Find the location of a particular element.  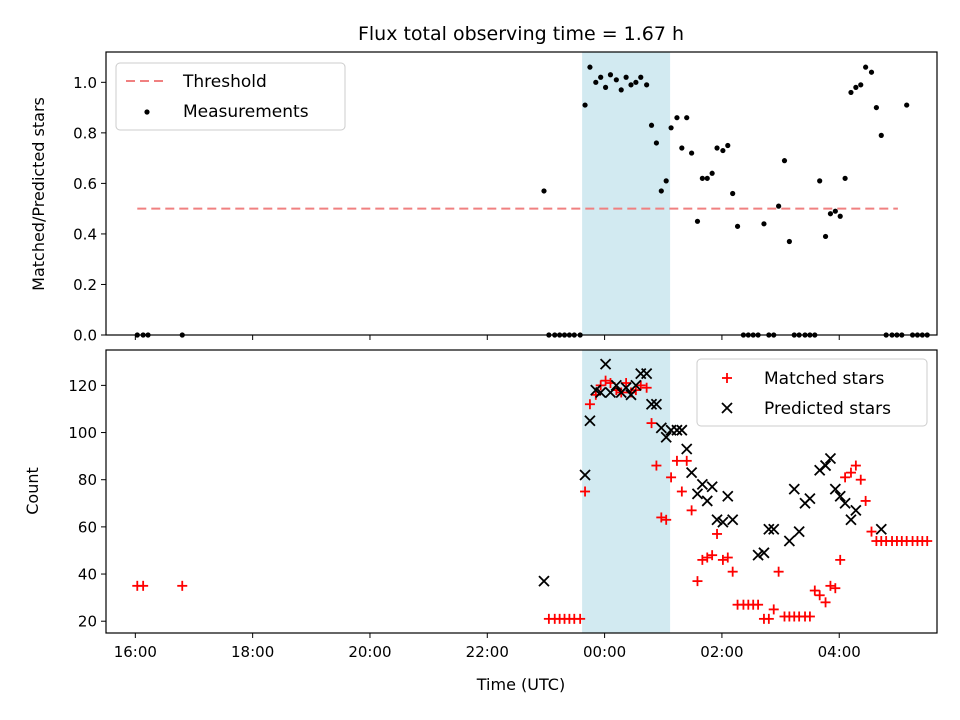

y-tick-label: 20 is located at coordinates (87, 622).